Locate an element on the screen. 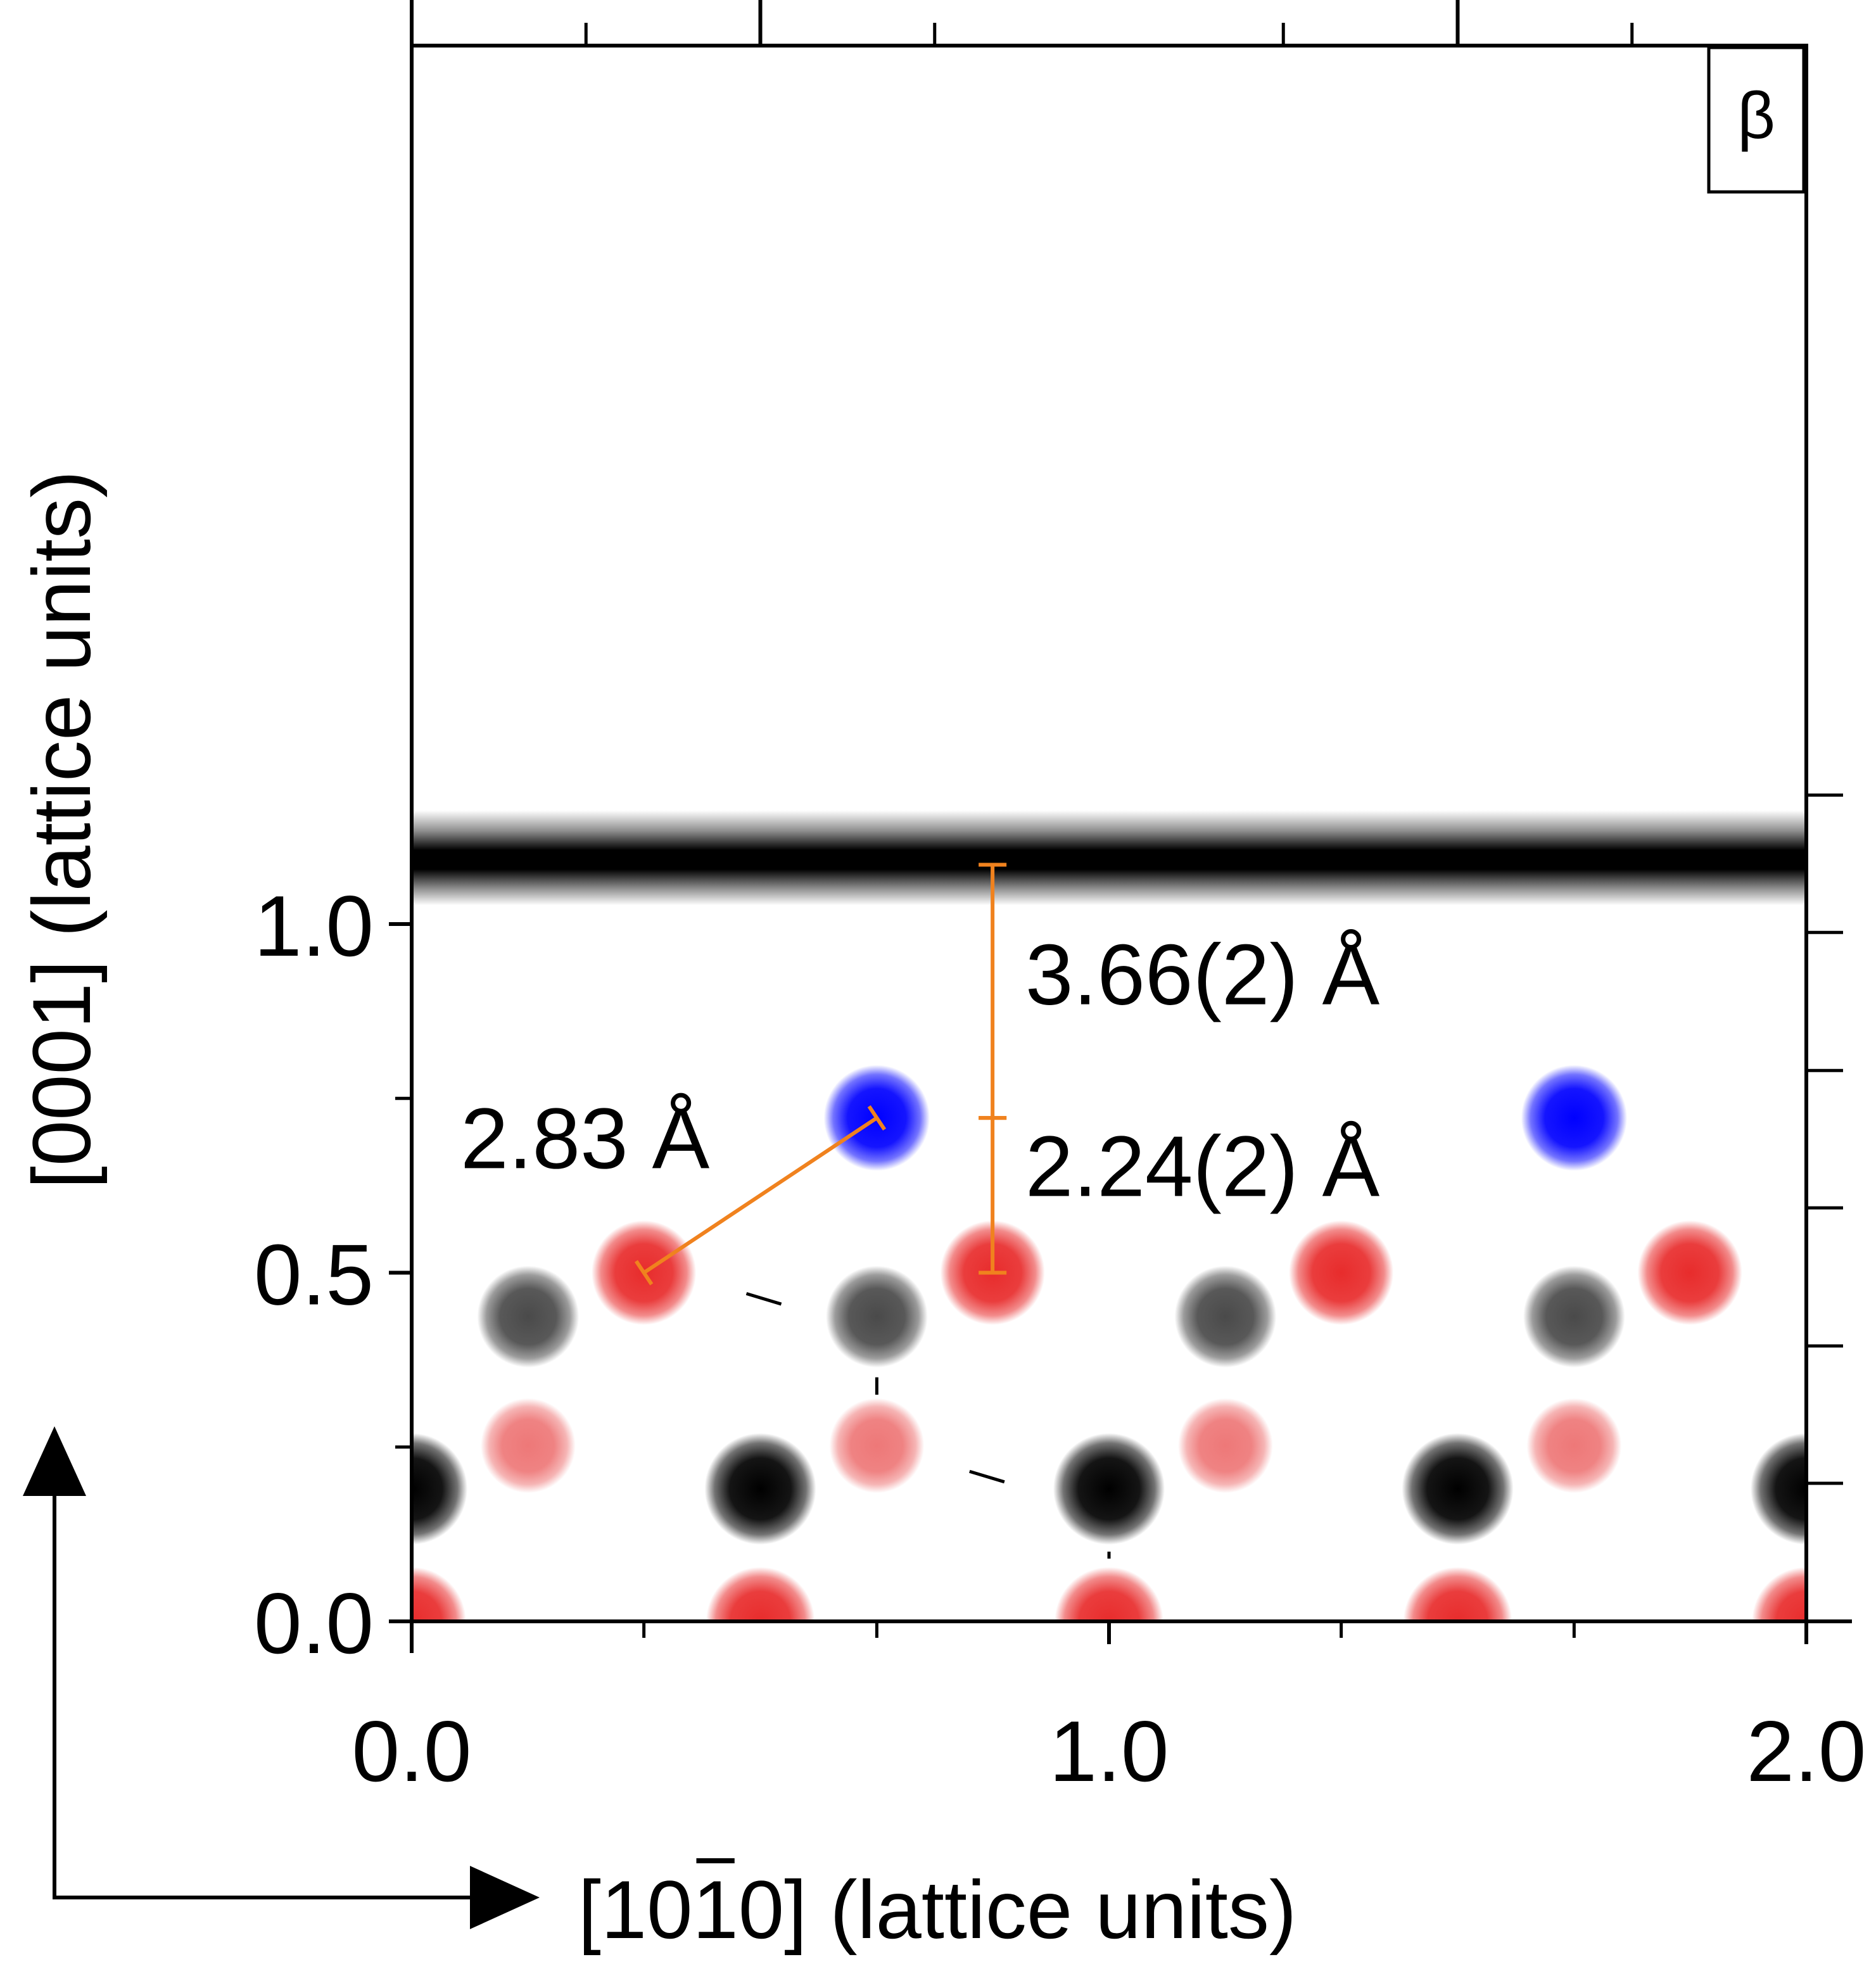  x-axis-label-suffix: (lattice units) is located at coordinates (1052, 1909).